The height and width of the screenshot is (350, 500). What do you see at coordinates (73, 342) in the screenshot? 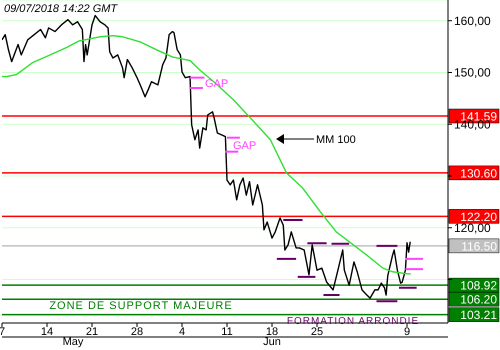
I see `text: May` at bounding box center [73, 342].